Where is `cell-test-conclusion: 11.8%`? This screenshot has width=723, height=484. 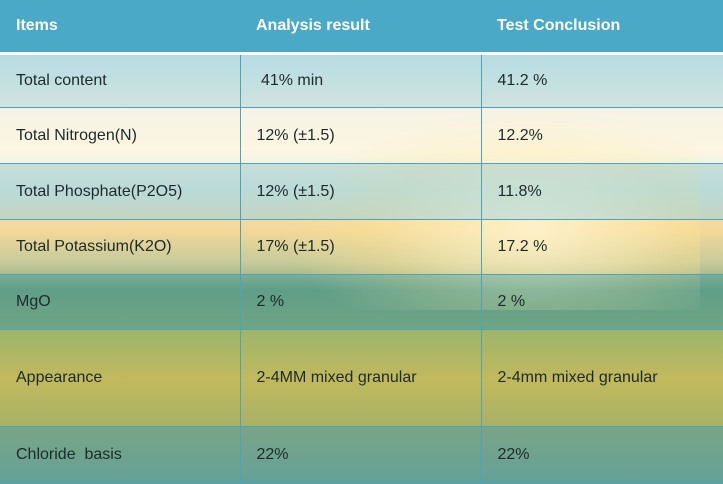 cell-test-conclusion: 11.8% is located at coordinates (601, 191).